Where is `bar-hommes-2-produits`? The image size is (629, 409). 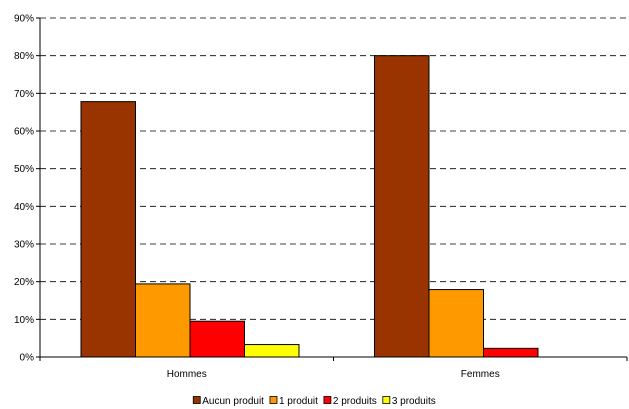
bar-hommes-2-produits is located at coordinates (217, 339).